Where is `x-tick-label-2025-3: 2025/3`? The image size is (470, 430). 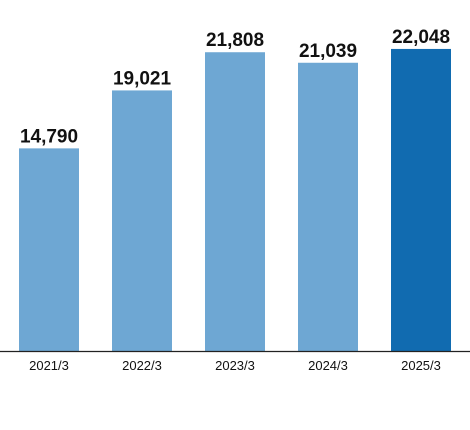 x-tick-label-2025-3: 2025/3 is located at coordinates (421, 365).